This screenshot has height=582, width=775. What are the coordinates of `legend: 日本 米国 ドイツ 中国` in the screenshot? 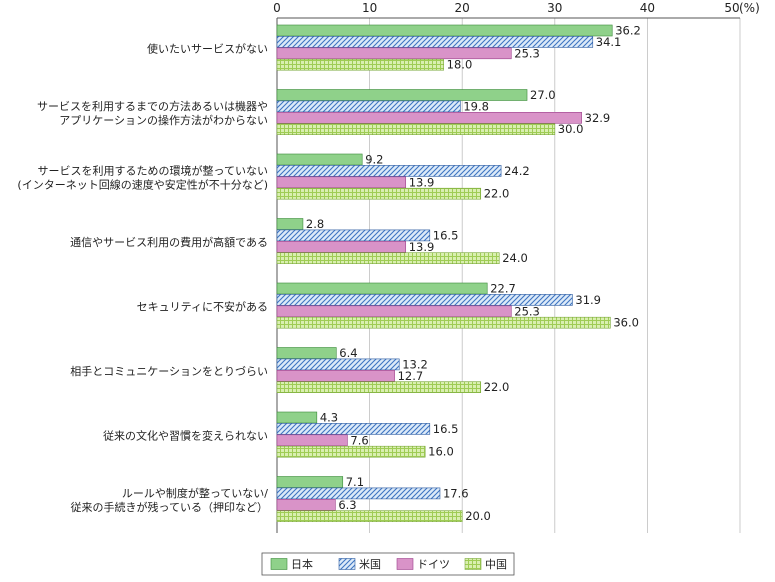 It's located at (388, 564).